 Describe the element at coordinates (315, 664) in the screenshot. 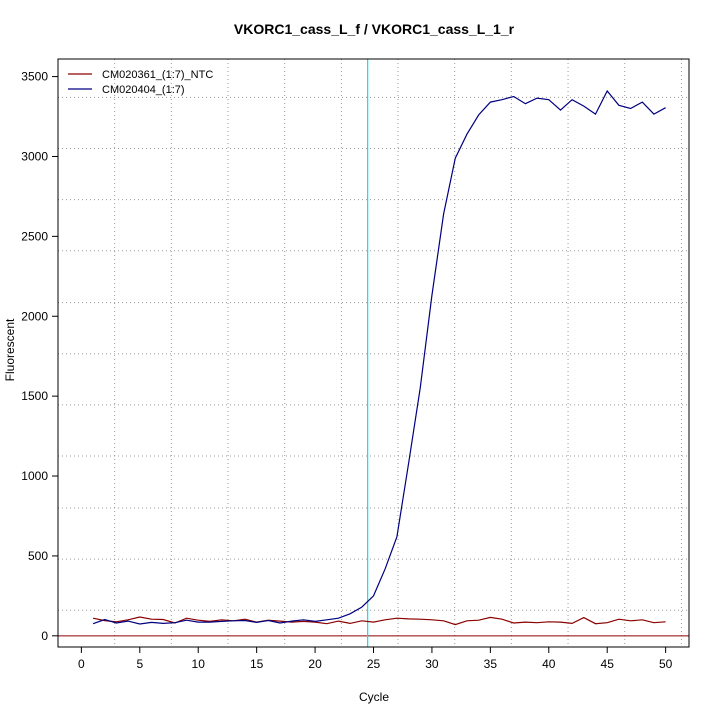

I see `x-tick-label: 20` at that location.